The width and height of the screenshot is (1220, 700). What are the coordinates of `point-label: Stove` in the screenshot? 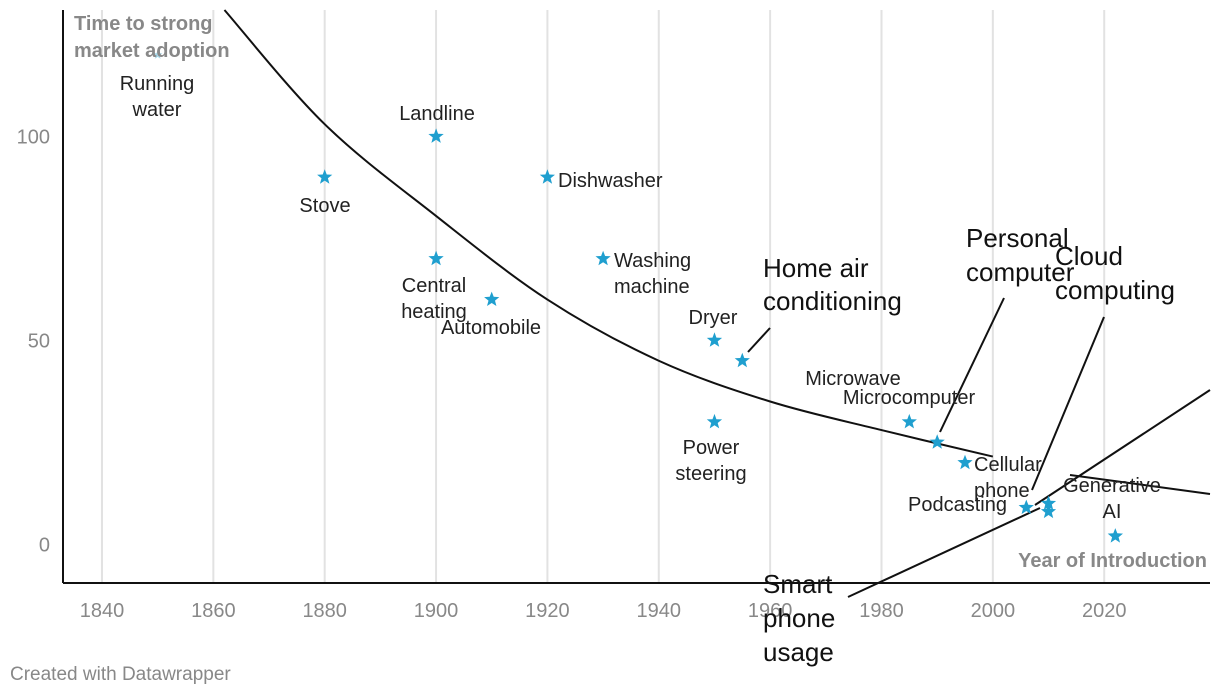 It's located at (324, 206).